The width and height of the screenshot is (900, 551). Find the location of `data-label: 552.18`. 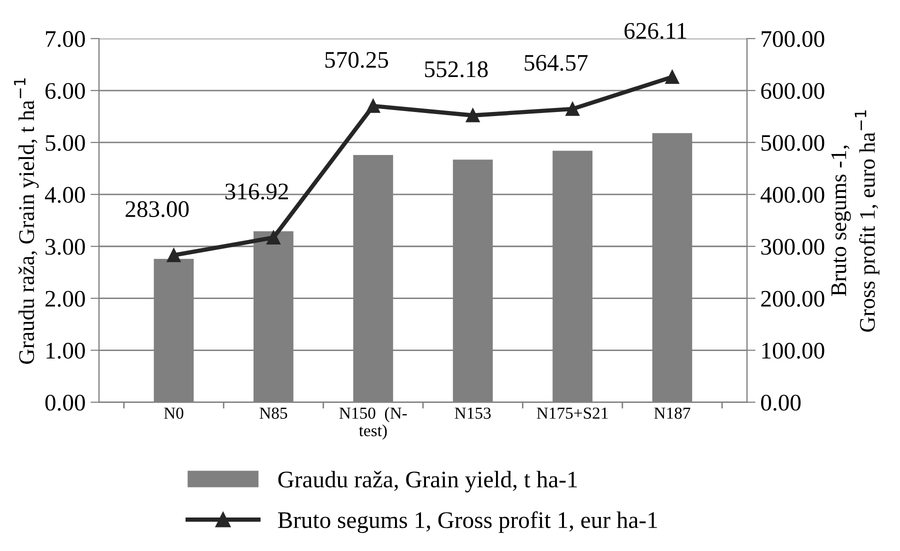

data-label: 552.18 is located at coordinates (456, 69).